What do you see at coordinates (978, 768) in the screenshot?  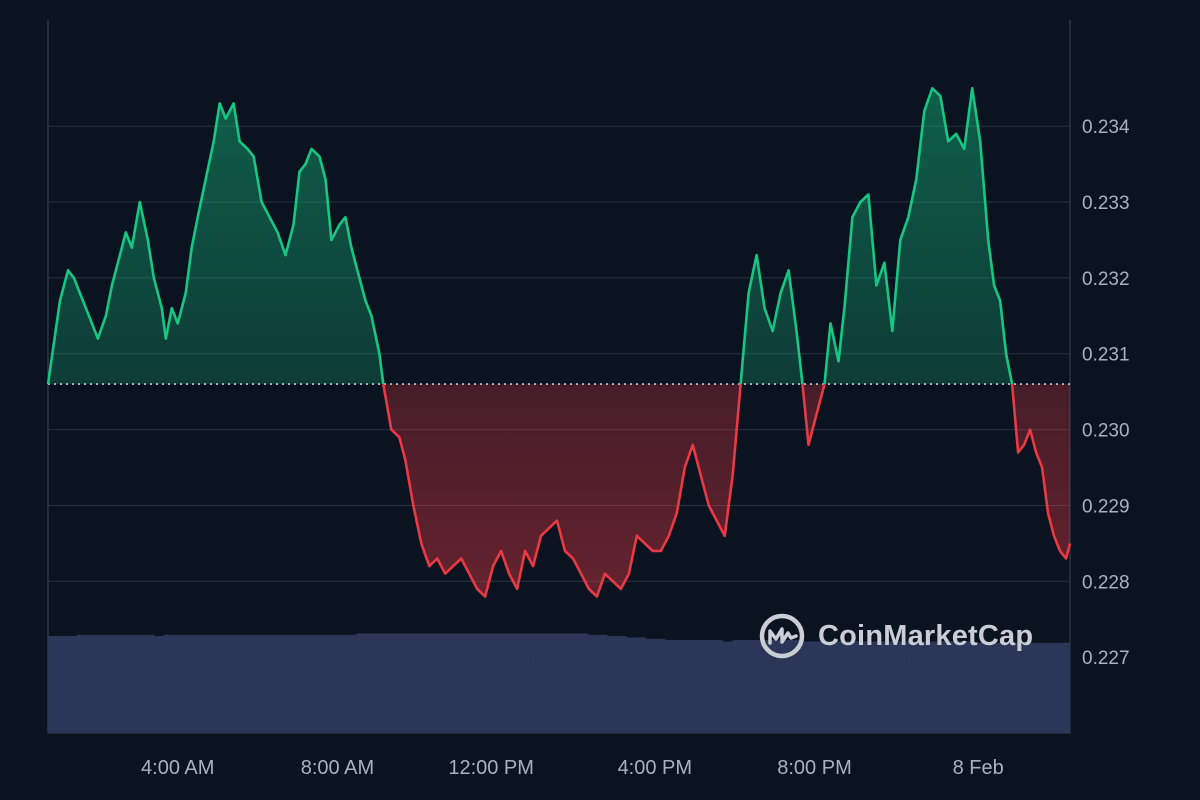 I see `x-tick-label: 8 Feb` at bounding box center [978, 768].